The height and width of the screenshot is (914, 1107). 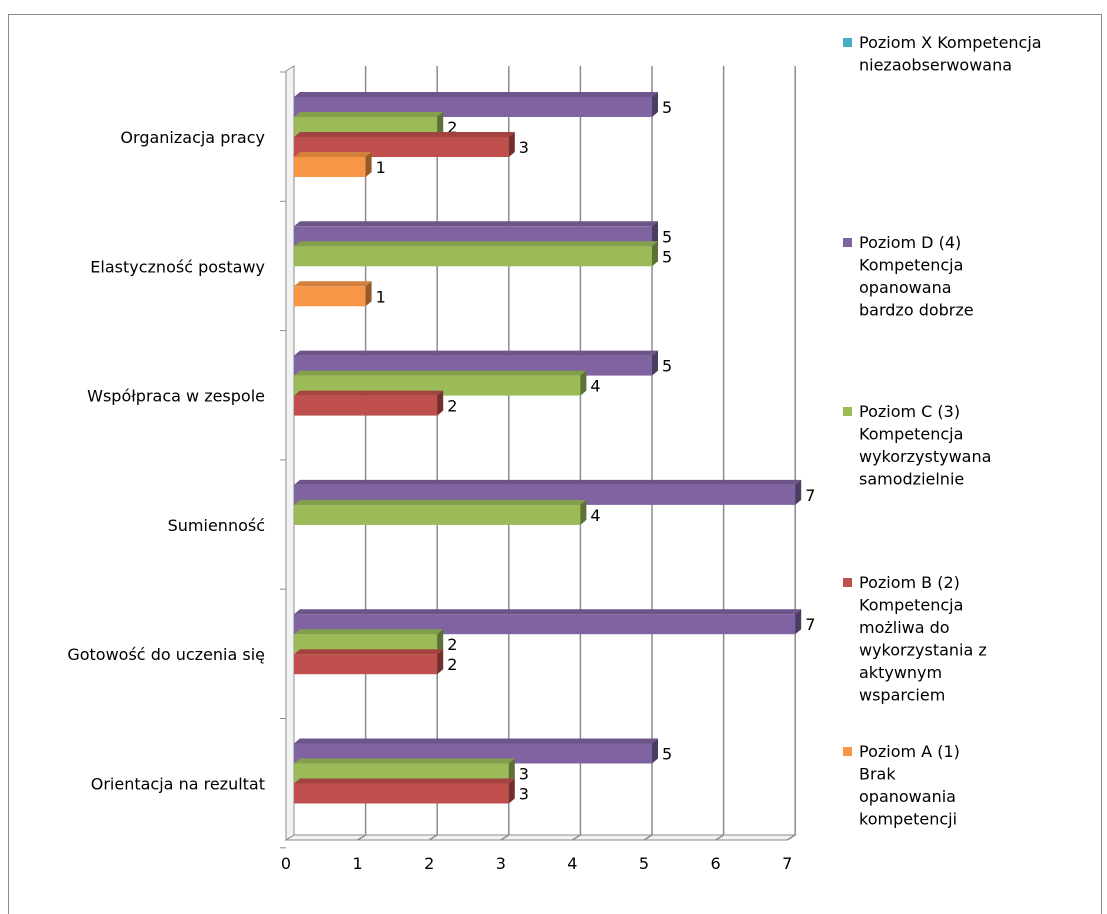 What do you see at coordinates (286, 863) in the screenshot?
I see `x-tick-label: 0` at bounding box center [286, 863].